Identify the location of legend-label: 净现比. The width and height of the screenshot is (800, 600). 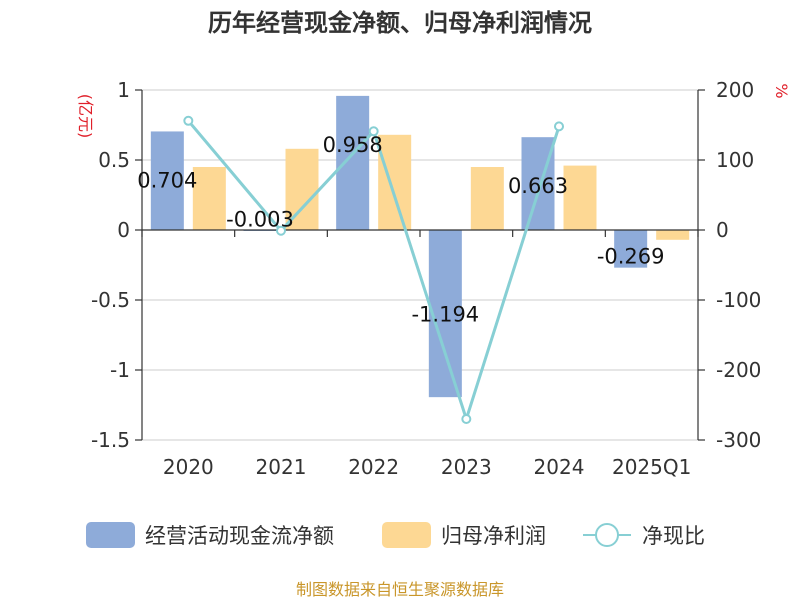
(673, 536).